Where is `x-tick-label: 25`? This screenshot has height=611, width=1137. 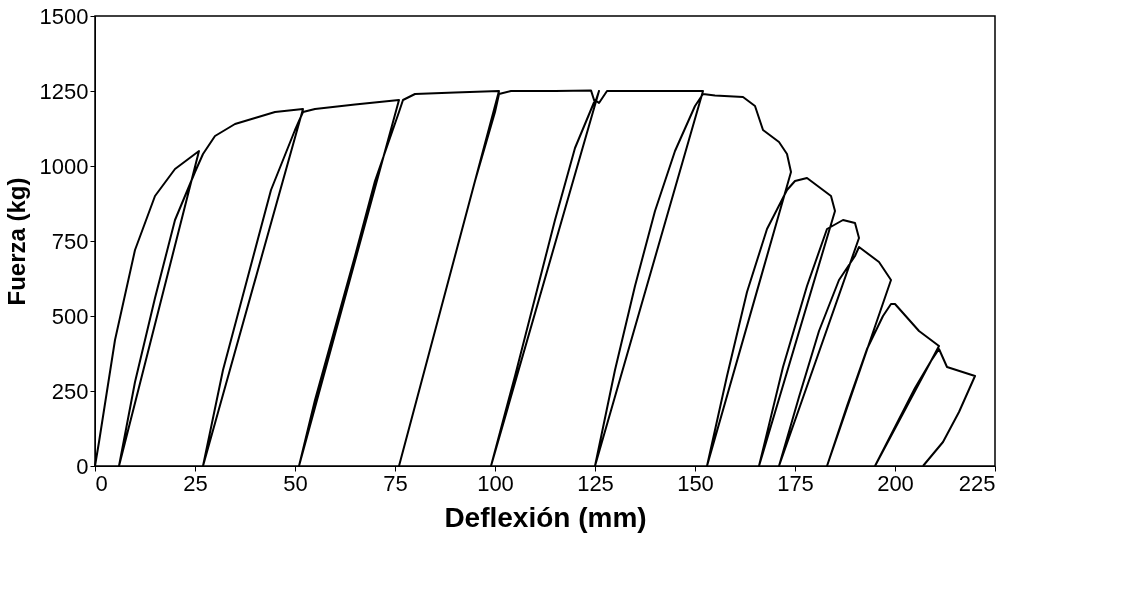 x-tick-label: 25 is located at coordinates (195, 483).